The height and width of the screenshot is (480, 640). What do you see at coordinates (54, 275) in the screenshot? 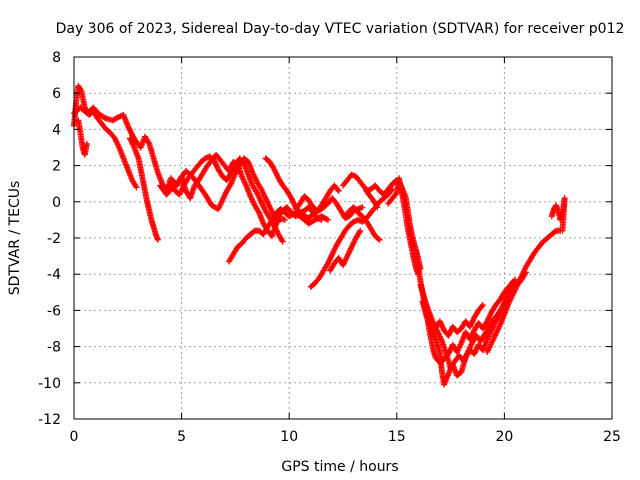
I see `y-tick-label: -4` at bounding box center [54, 275].